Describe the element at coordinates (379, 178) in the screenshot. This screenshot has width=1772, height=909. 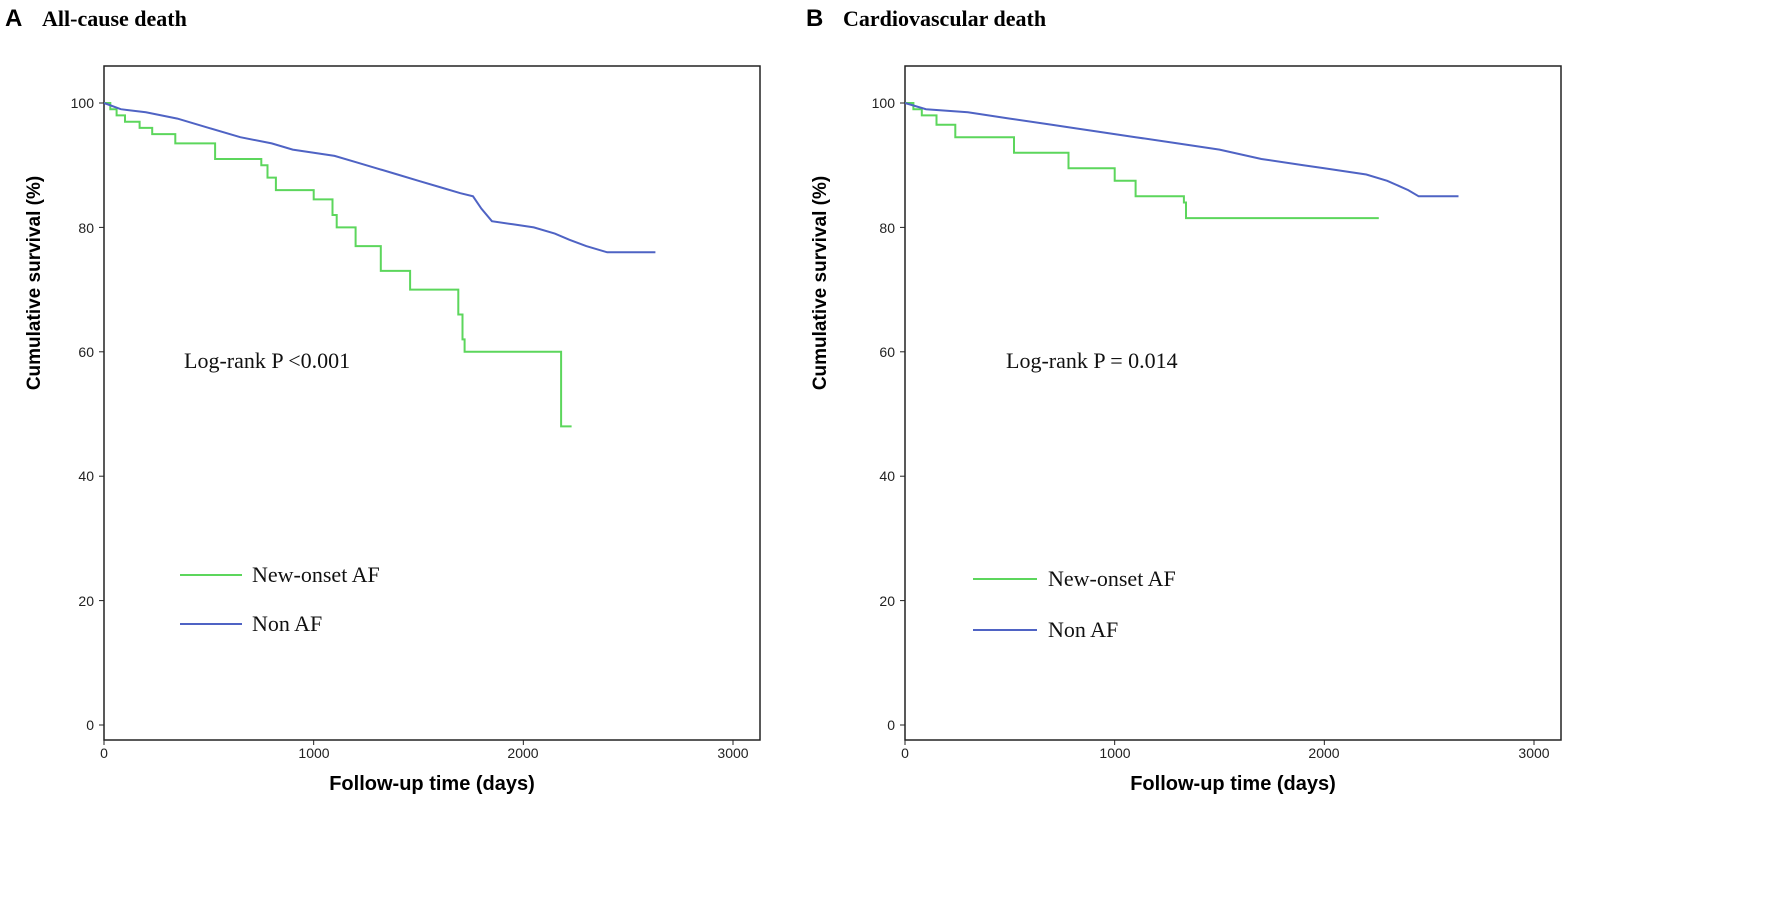
I see `series-non-af-a` at that location.